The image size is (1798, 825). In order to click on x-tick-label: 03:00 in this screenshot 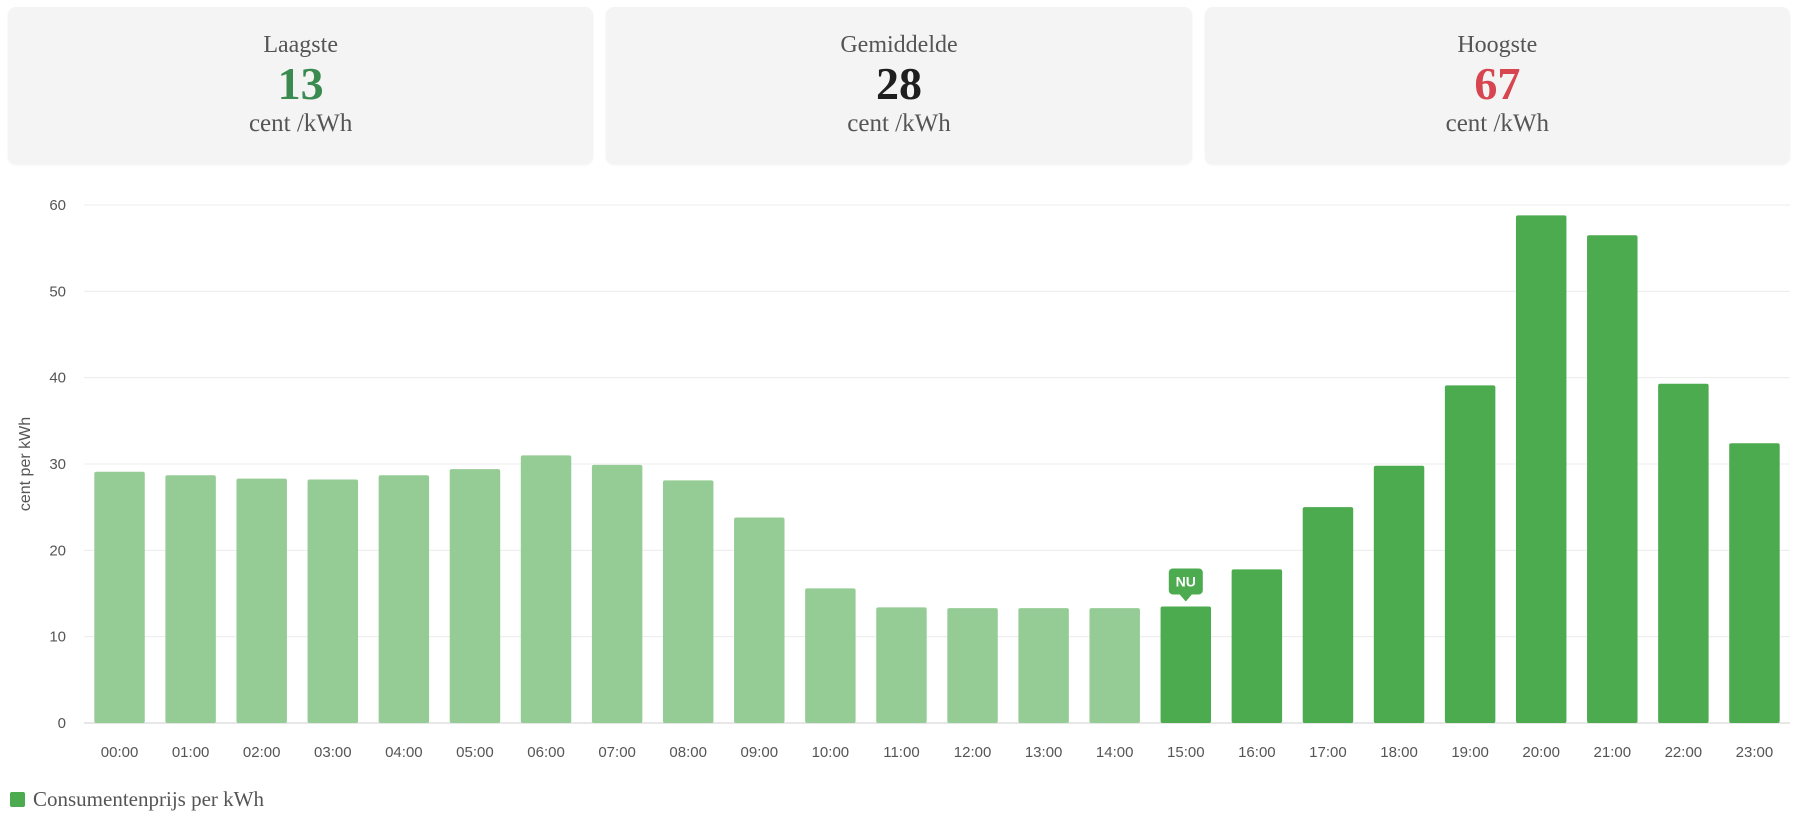, I will do `click(333, 752)`.